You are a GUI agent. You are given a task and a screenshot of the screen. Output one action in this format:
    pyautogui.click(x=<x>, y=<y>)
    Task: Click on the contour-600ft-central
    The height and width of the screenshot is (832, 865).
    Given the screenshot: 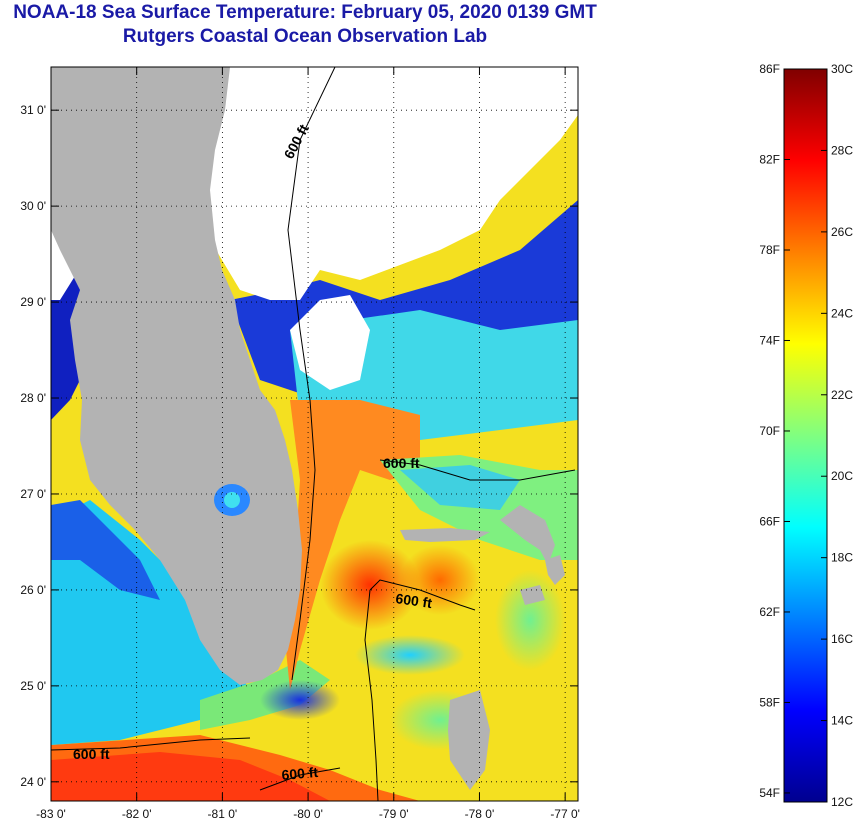 What is the action you would take?
    pyautogui.click(x=422, y=595)
    